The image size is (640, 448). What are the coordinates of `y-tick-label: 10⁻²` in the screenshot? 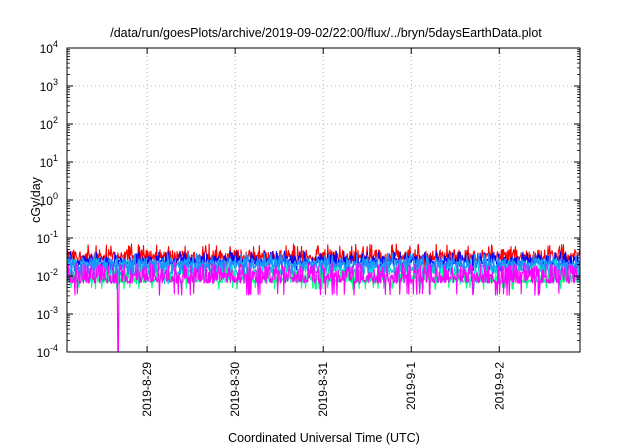 It's located at (47, 275).